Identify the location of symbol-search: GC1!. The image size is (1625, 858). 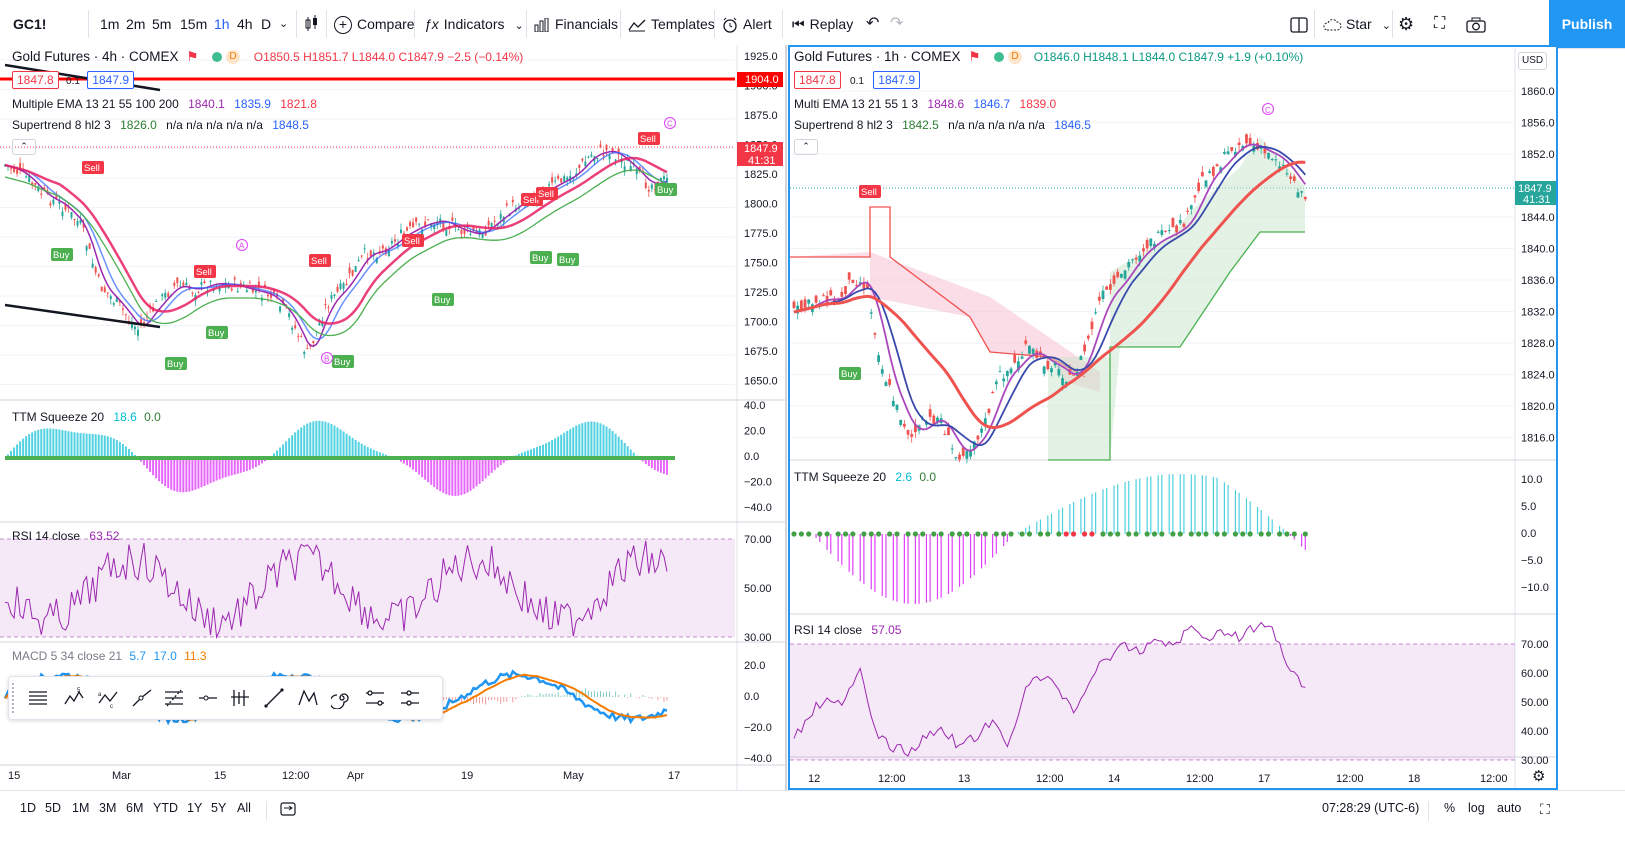
(30, 24).